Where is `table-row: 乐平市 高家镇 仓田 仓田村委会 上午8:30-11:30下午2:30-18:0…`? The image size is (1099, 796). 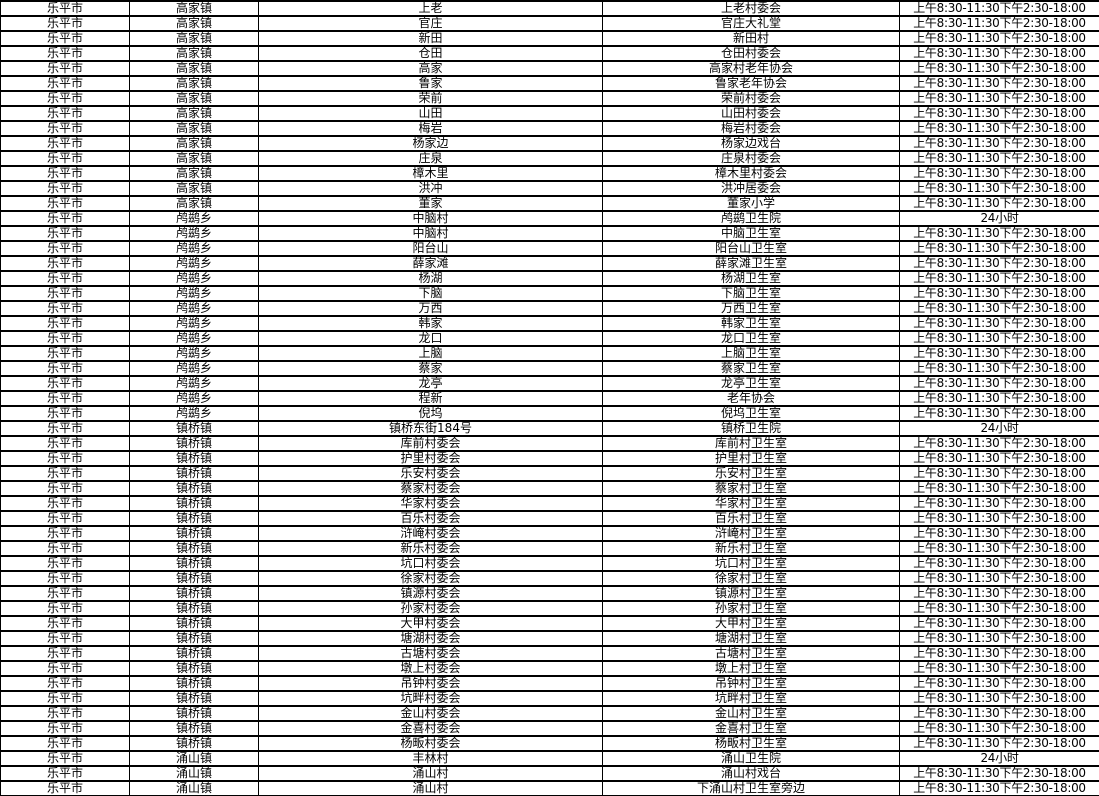
table-row: 乐平市 高家镇 仓田 仓田村委会 上午8:30-11:30下午2:30-18:0… is located at coordinates (549, 53).